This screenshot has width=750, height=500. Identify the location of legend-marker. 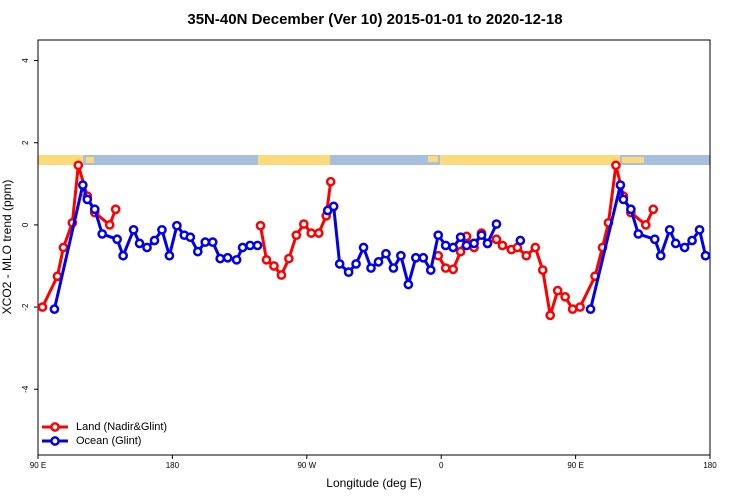
(55, 441).